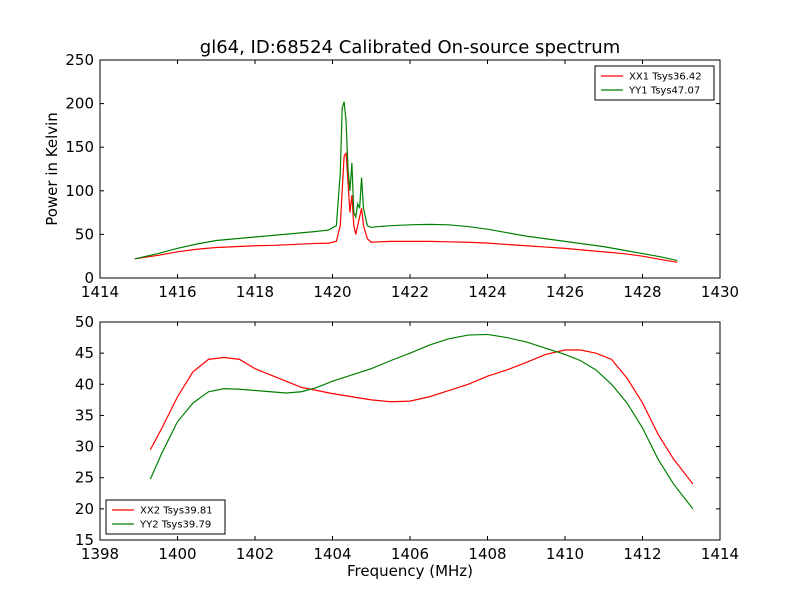 Image resolution: width=800 pixels, height=600 pixels. I want to click on y-tick-label: 45, so click(84, 353).